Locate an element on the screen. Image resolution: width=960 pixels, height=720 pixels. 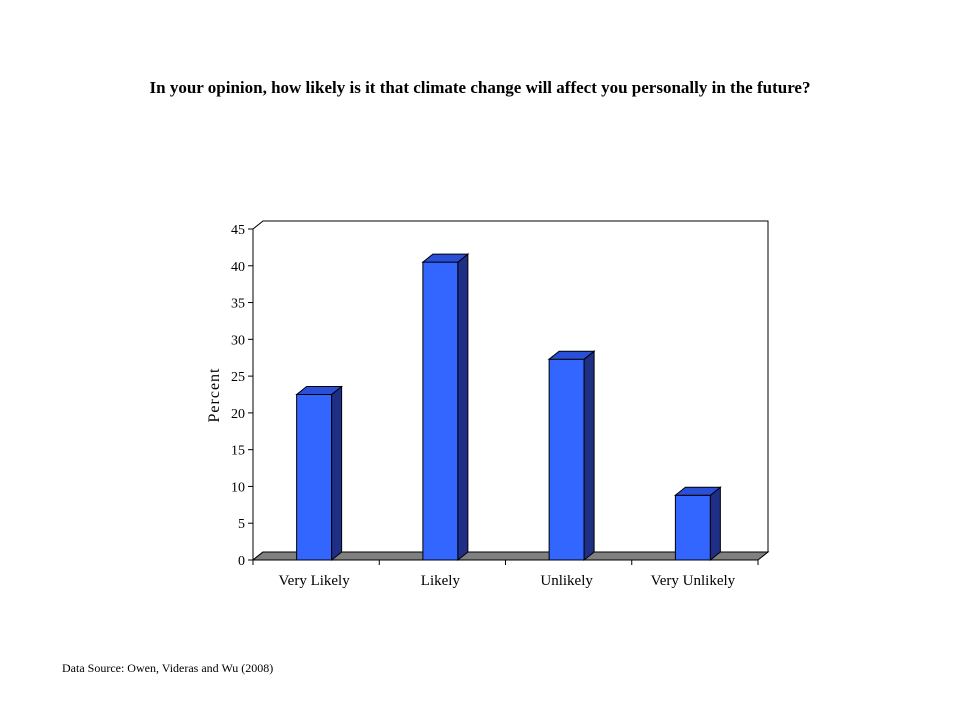
y-tick-label: 10 is located at coordinates (238, 487).